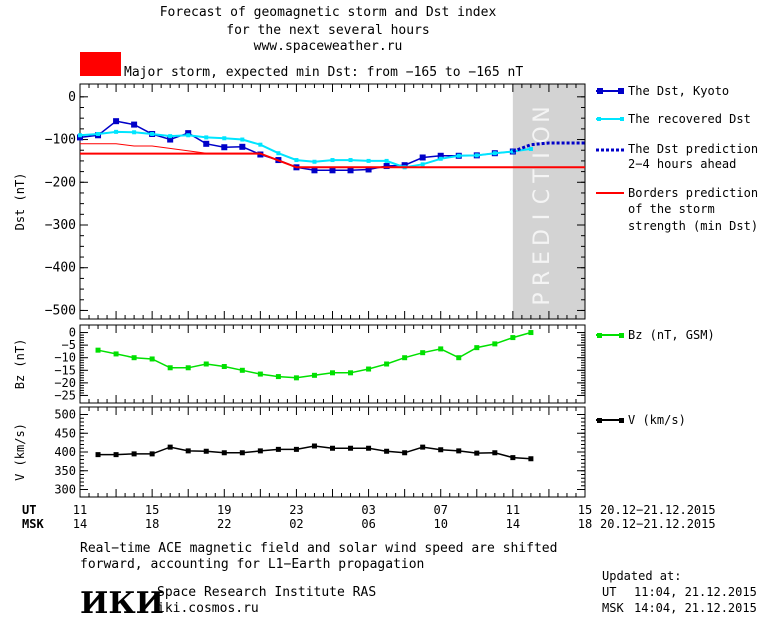 Image resolution: width=760 pixels, height=620 pixels. What do you see at coordinates (671, 209) in the screenshot?
I see `legend-borders-label-2: of the storm` at bounding box center [671, 209].